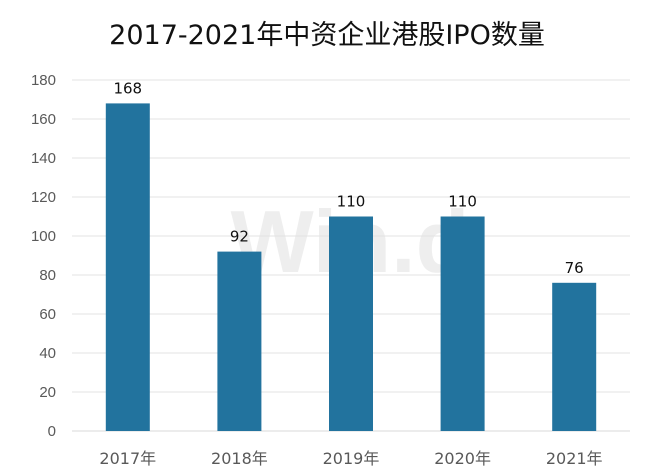 The image size is (663, 476). I want to click on x-tick-label: 2018年, so click(239, 458).